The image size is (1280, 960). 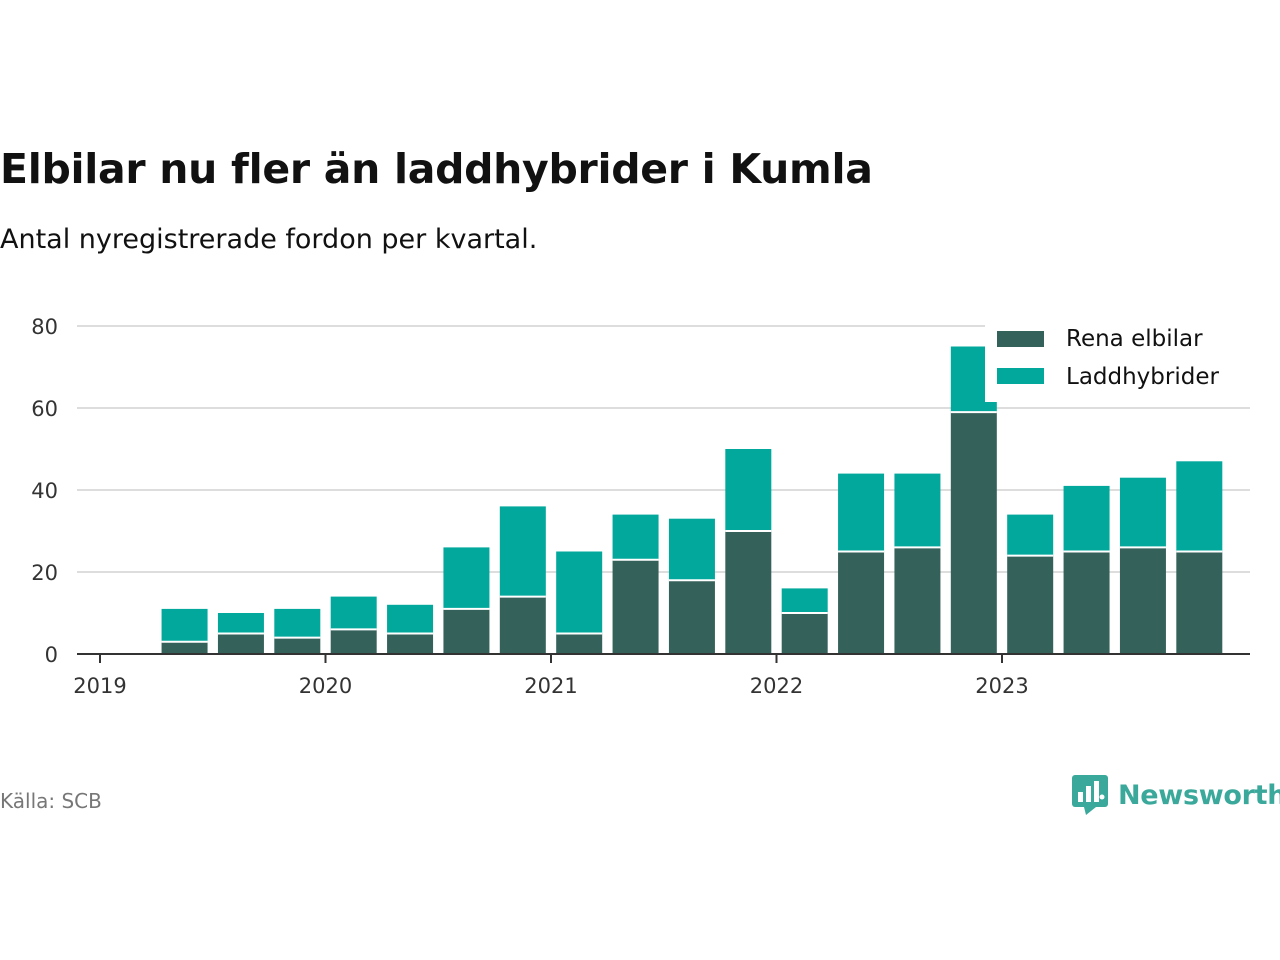 What do you see at coordinates (44, 409) in the screenshot?
I see `y-tick-label-60: 60` at bounding box center [44, 409].